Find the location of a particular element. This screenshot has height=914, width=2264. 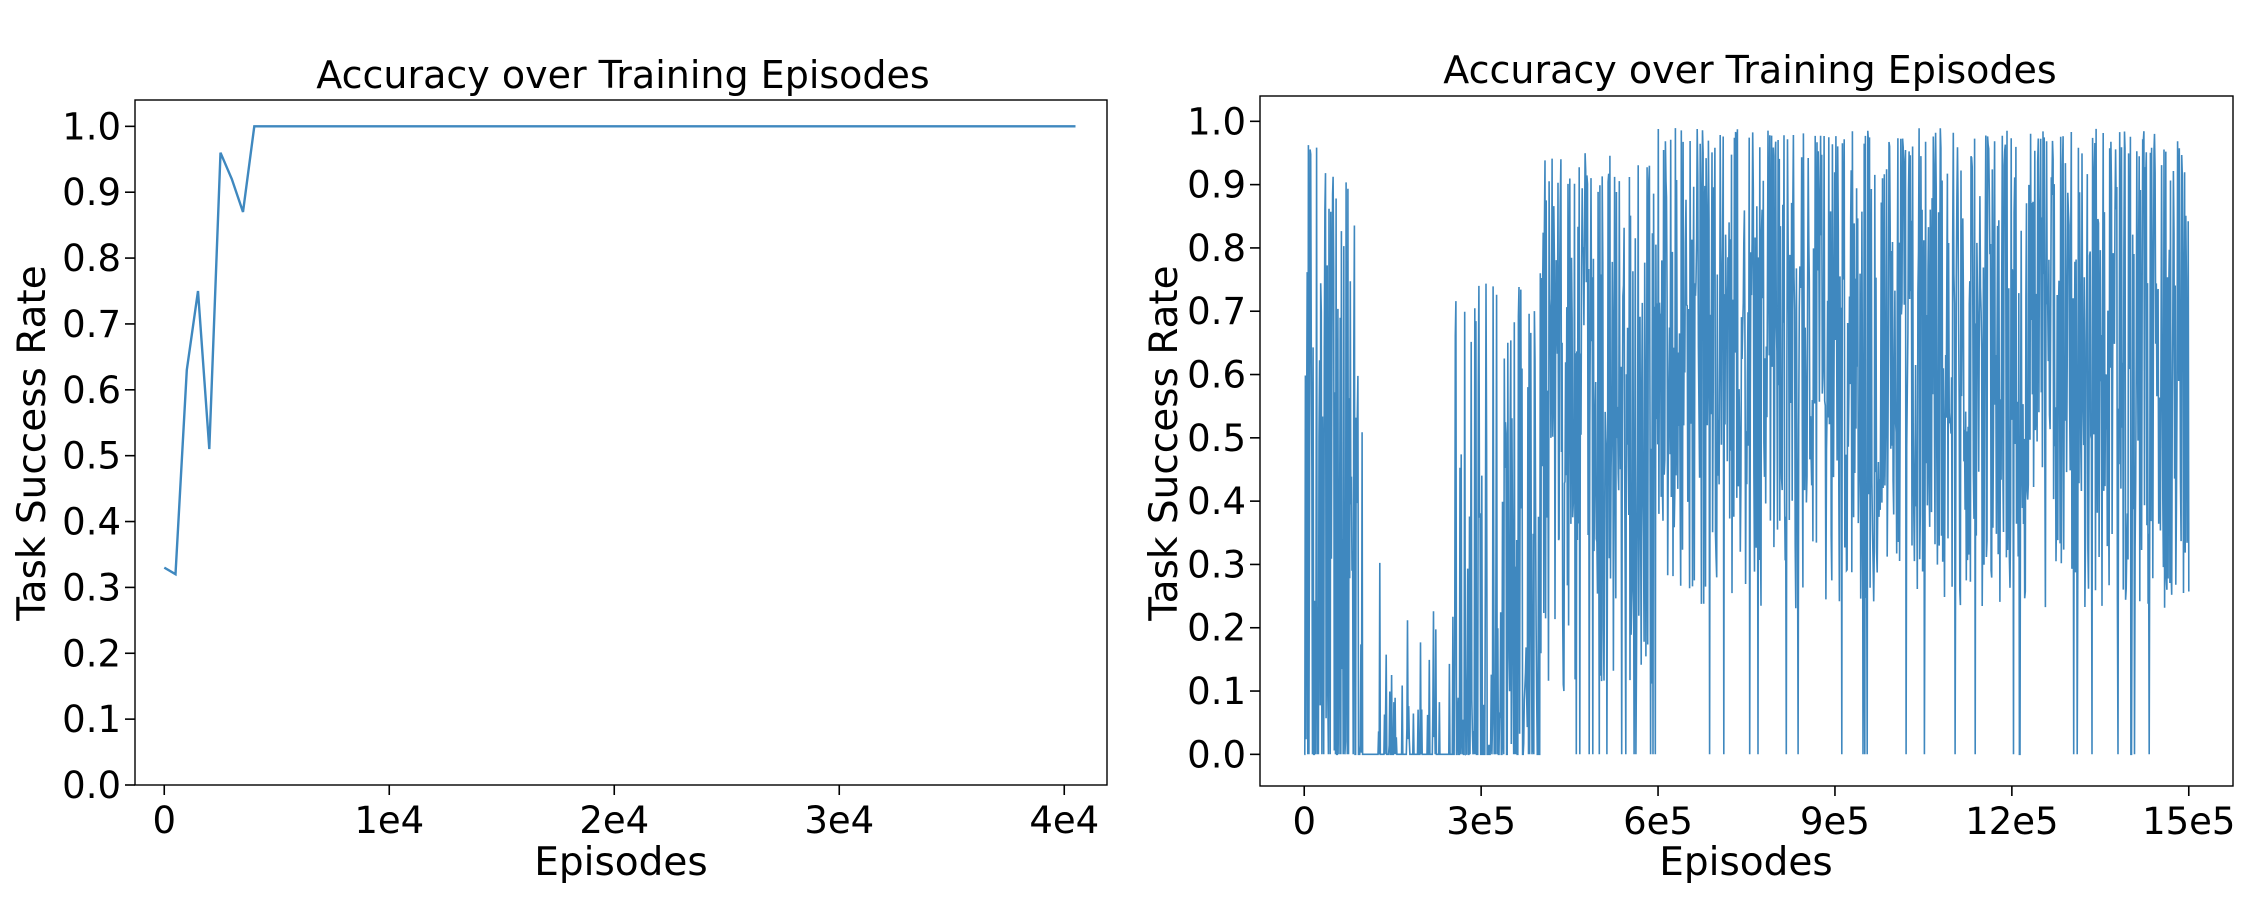

x-tick-label: 1e4 is located at coordinates (389, 820).